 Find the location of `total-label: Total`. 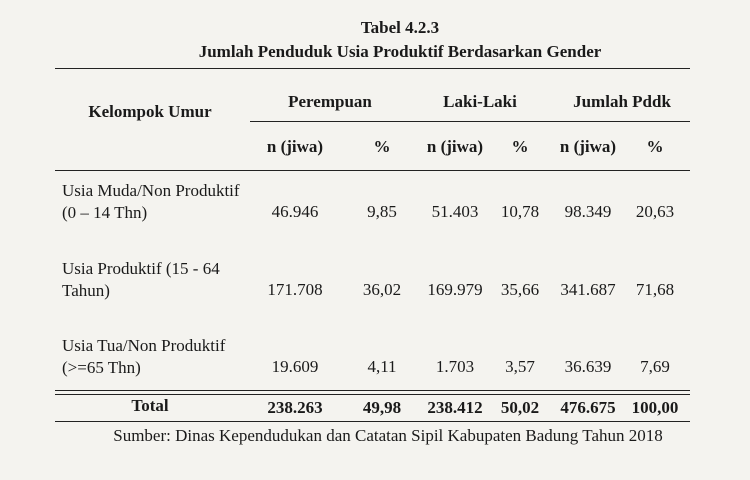

total-label: Total is located at coordinates (150, 405).